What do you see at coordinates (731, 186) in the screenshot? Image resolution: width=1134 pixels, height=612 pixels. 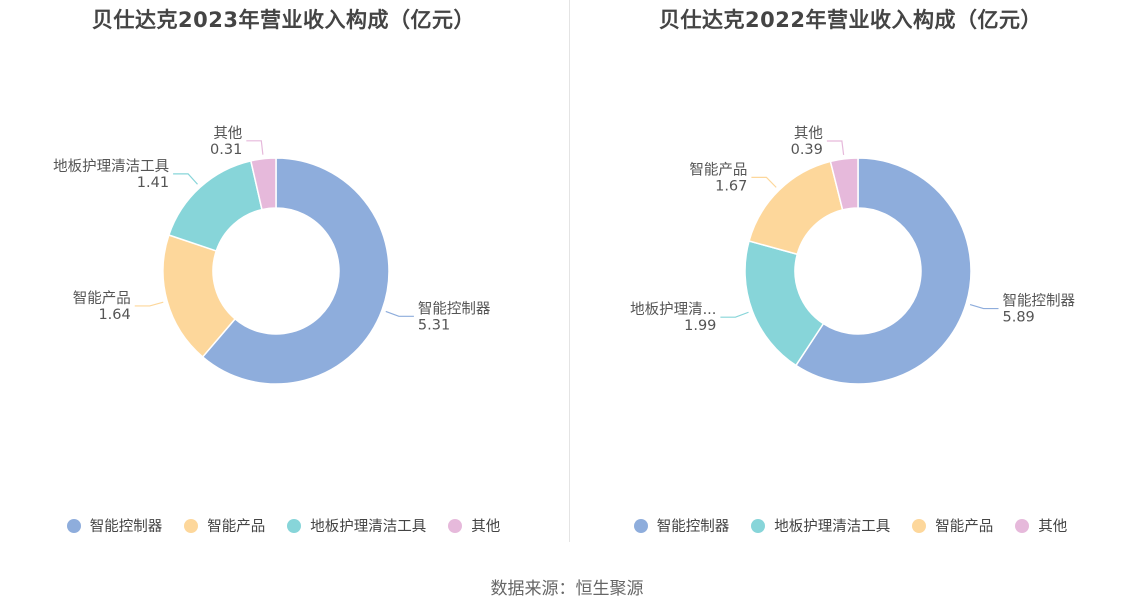 I see `slice-value-label: 1.67` at bounding box center [731, 186].